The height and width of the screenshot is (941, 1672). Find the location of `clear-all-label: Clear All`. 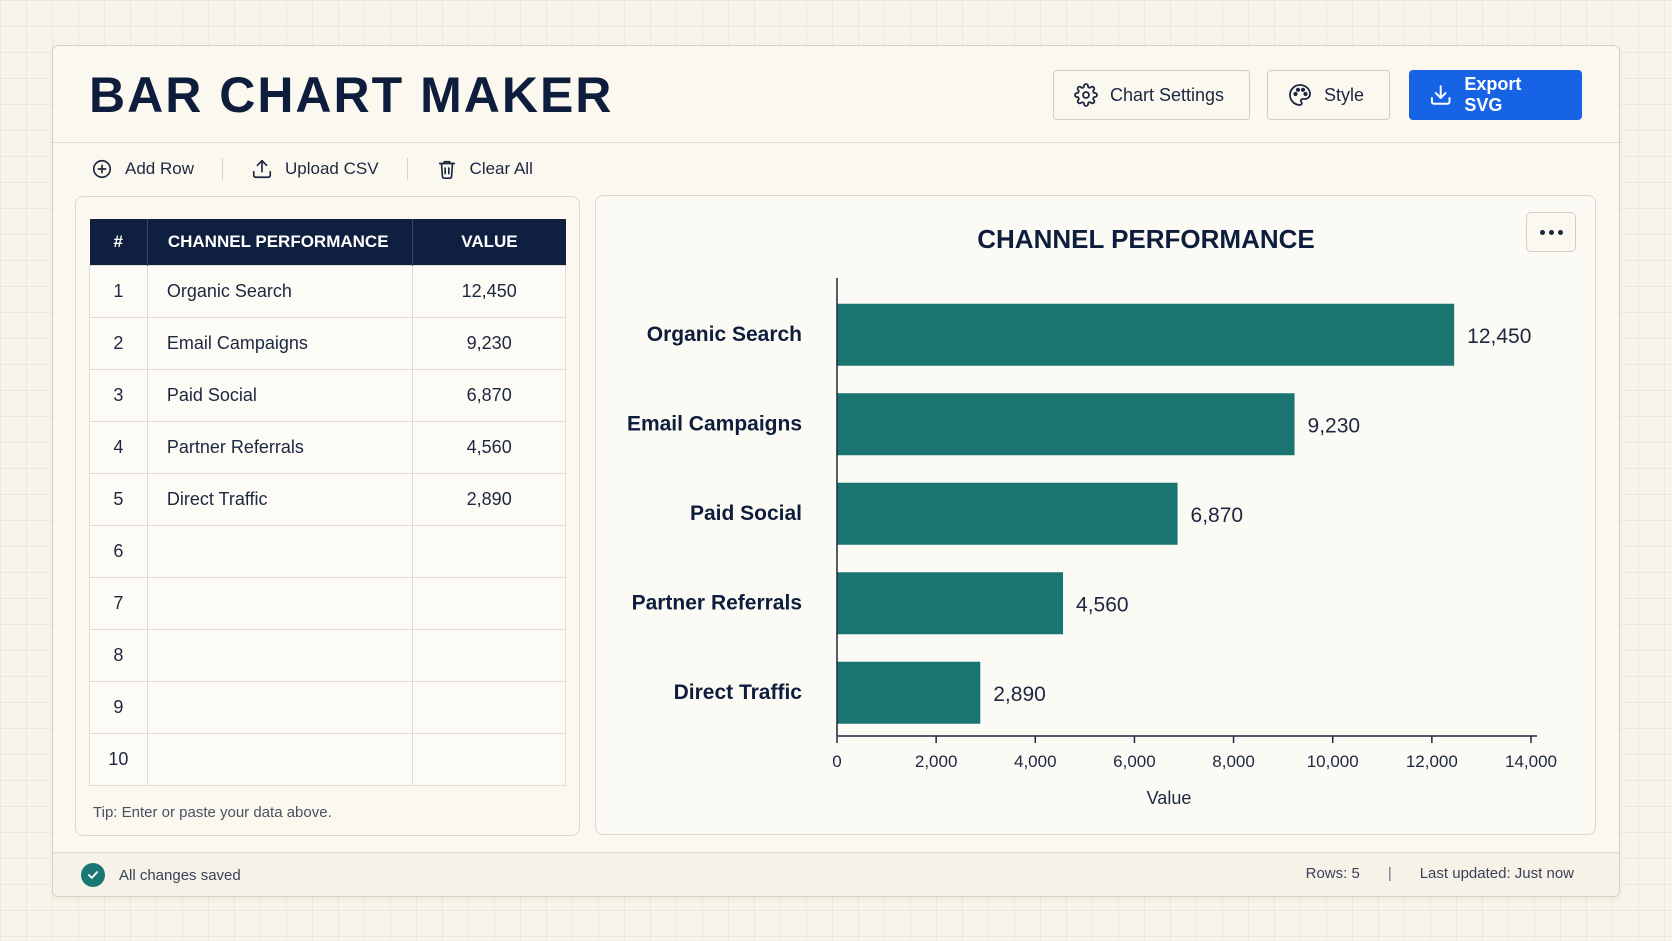

clear-all-label: Clear All is located at coordinates (501, 168).